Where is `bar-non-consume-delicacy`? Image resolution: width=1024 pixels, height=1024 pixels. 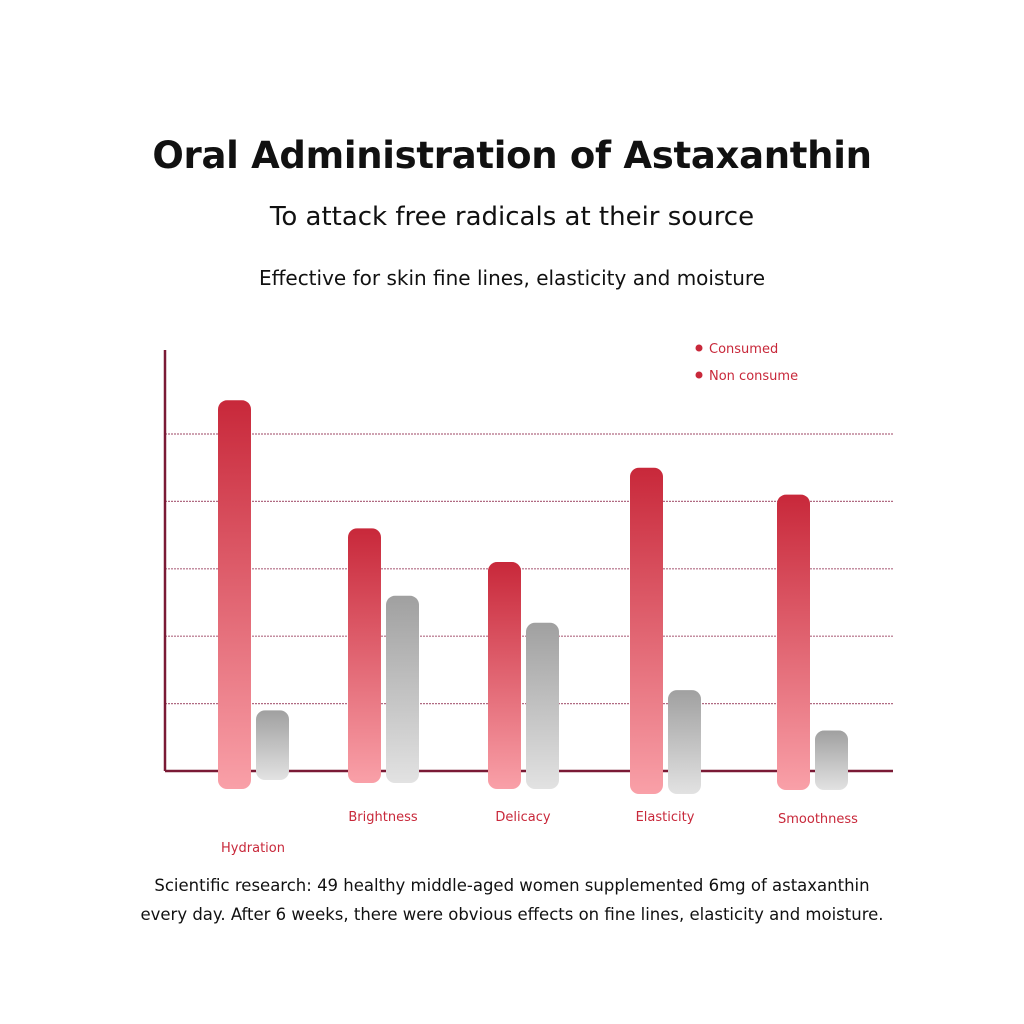
bar-non-consume-delicacy is located at coordinates (542, 705).